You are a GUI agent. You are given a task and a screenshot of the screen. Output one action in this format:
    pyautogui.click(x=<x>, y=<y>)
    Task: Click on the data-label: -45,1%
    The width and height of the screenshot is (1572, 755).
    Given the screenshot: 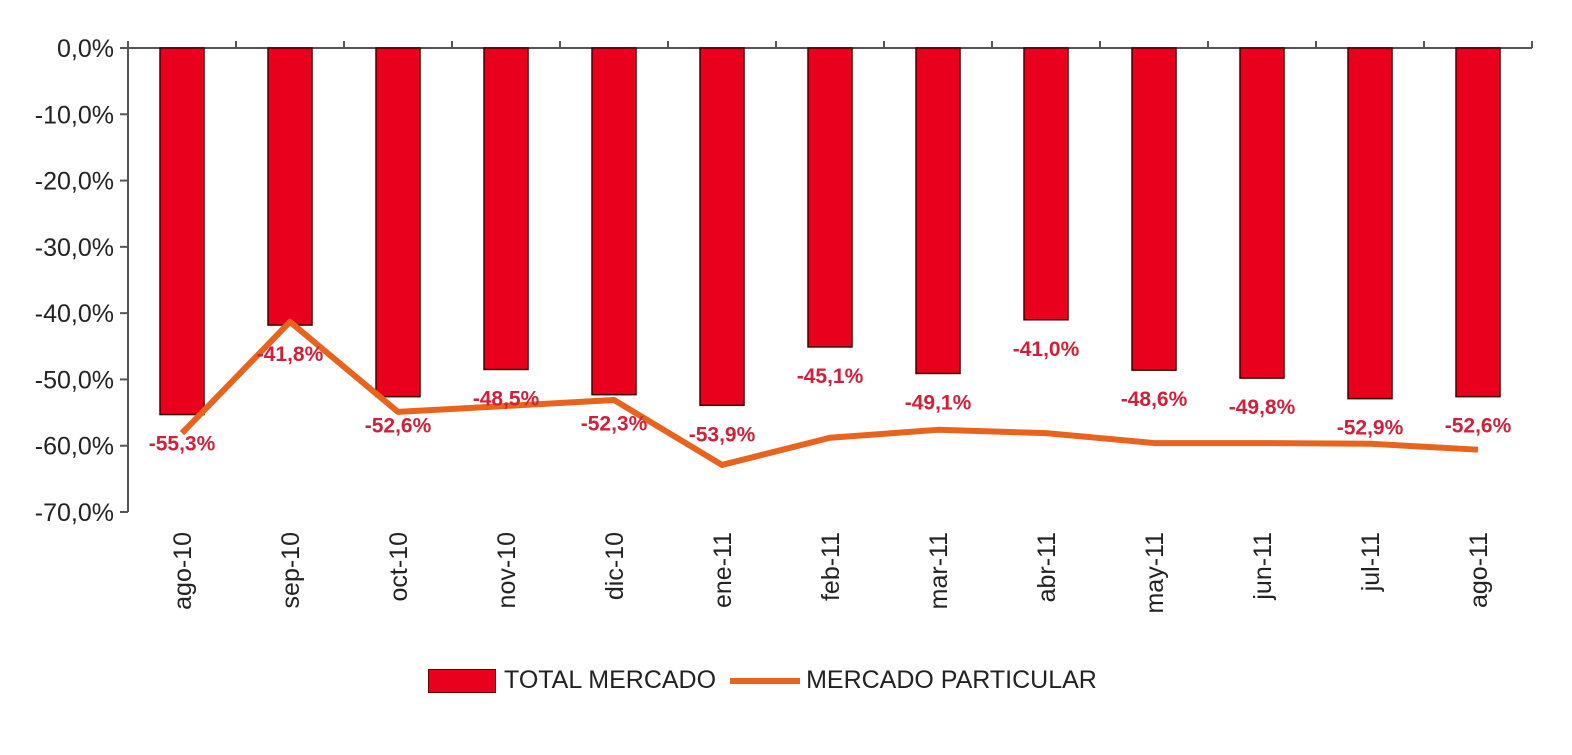 What is the action you would take?
    pyautogui.click(x=830, y=376)
    